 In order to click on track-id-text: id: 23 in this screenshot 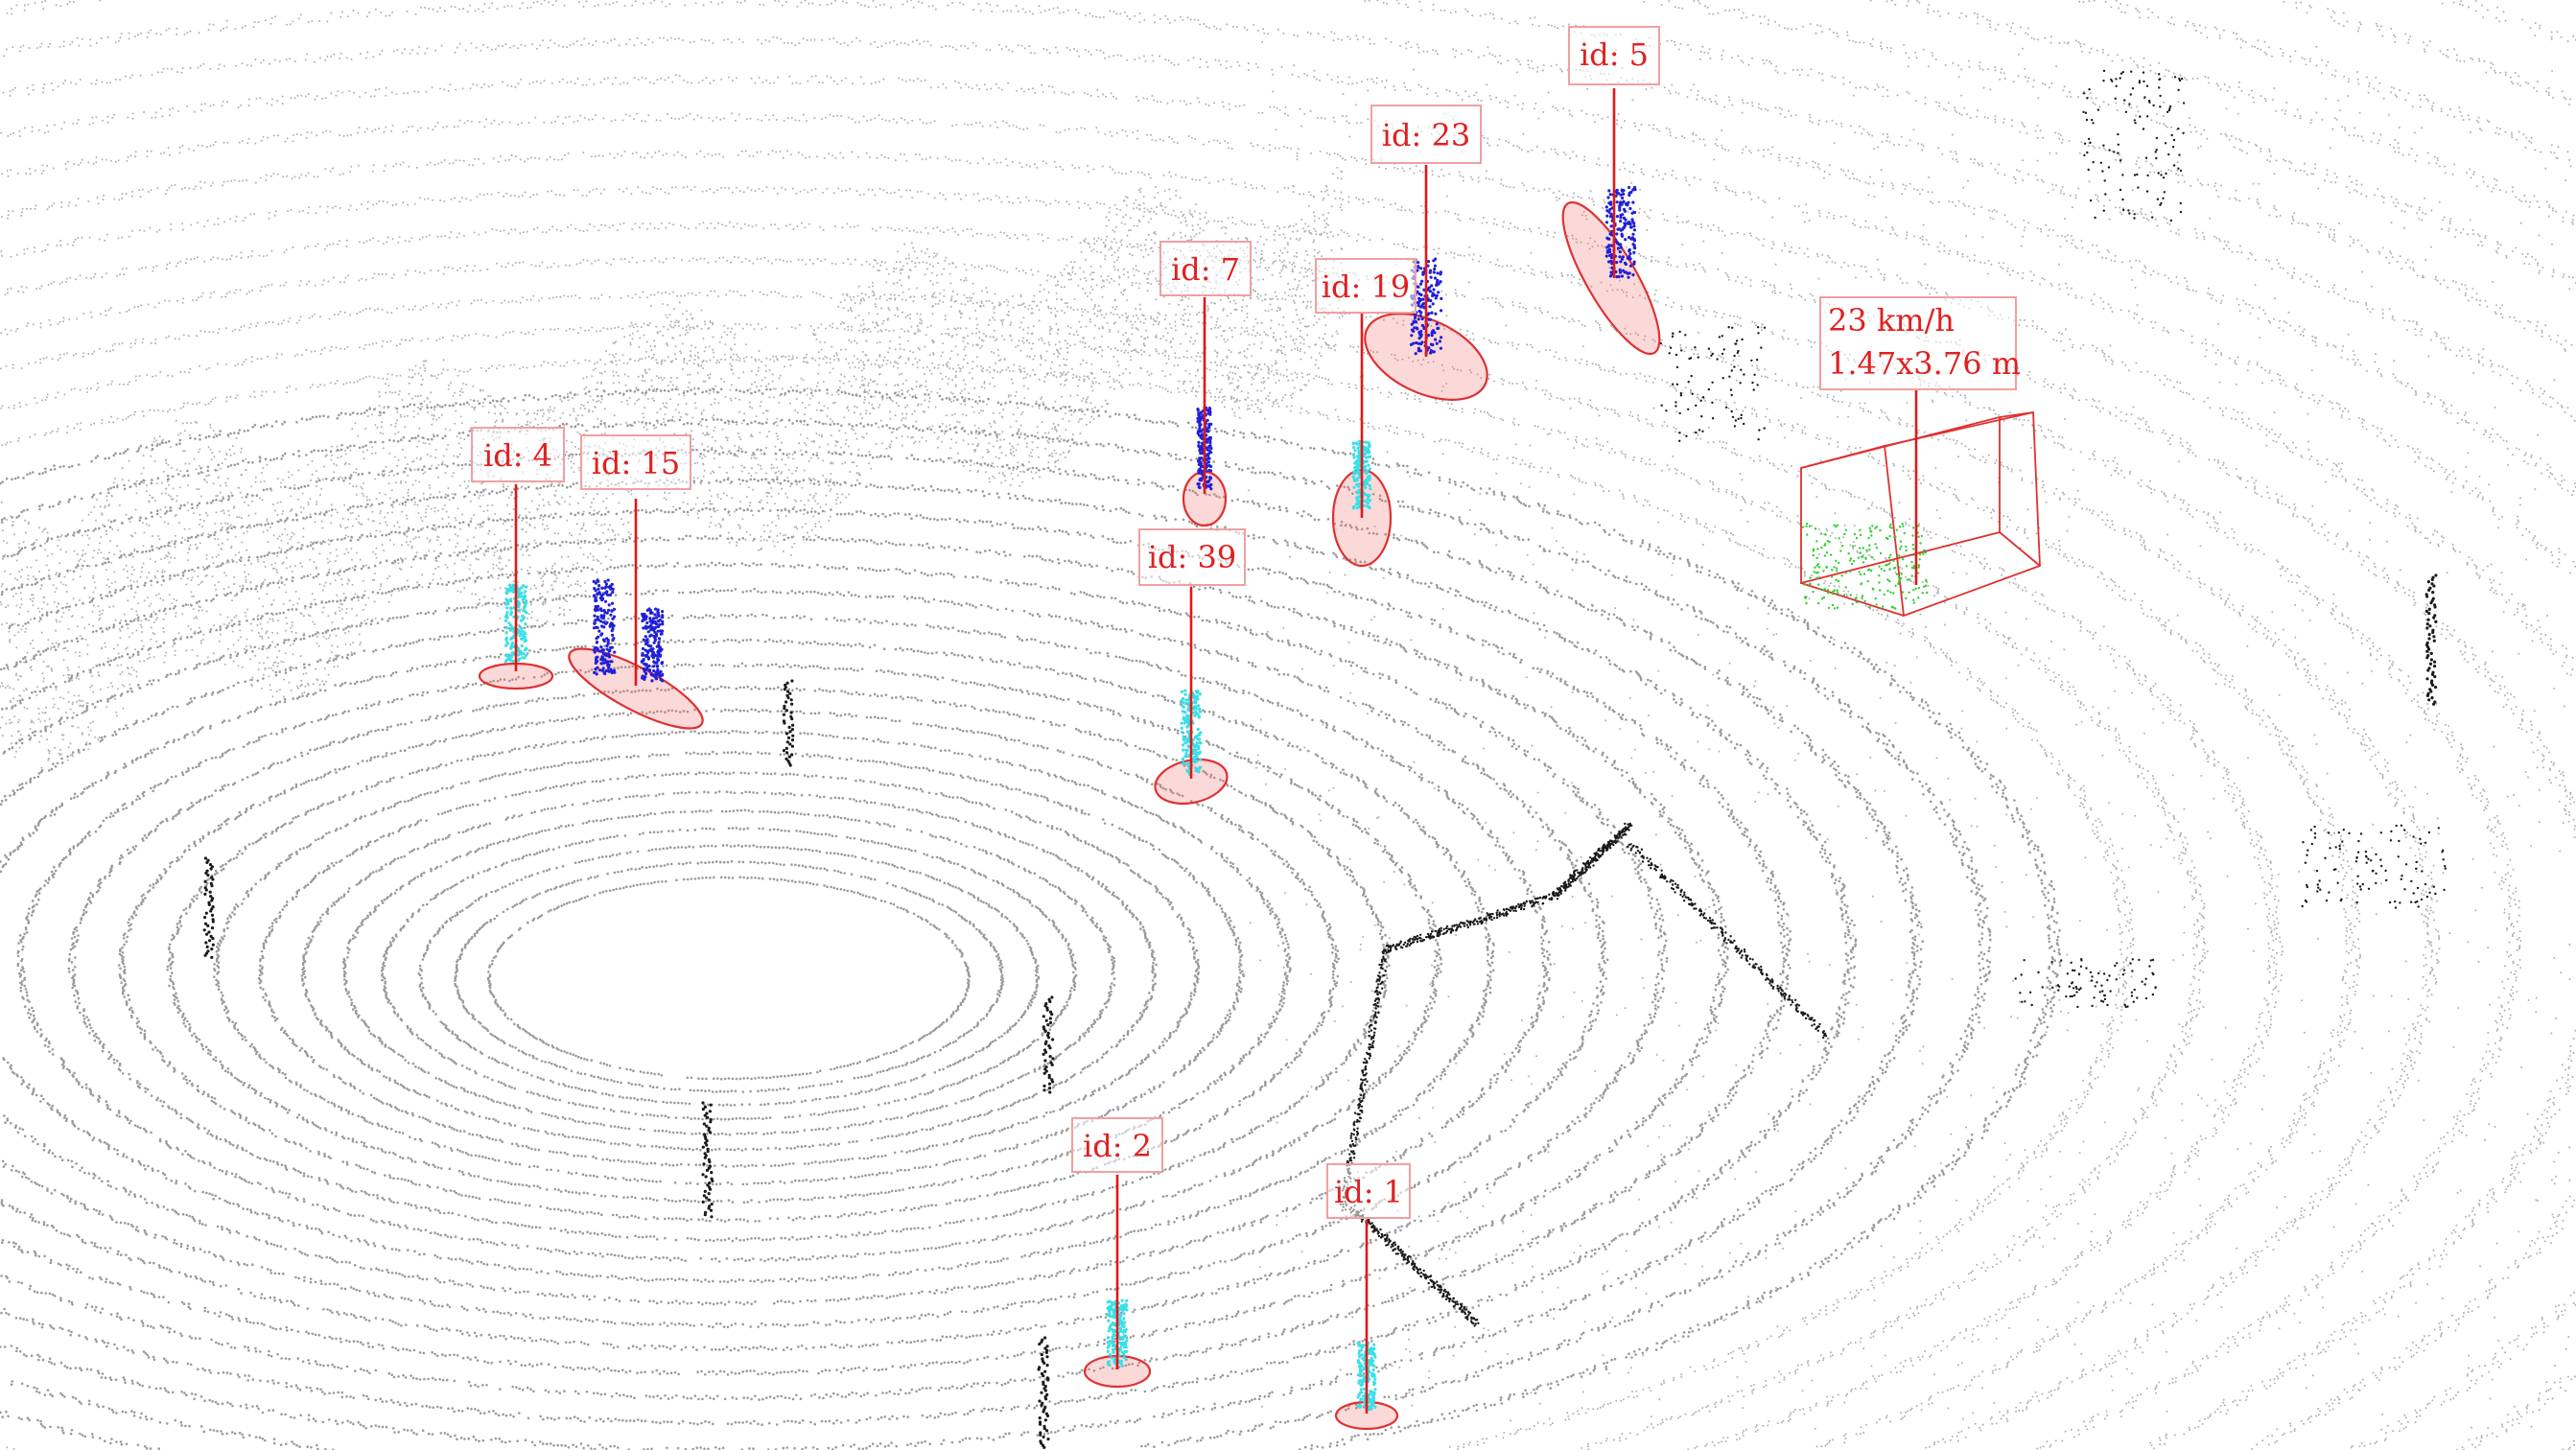, I will do `click(1426, 135)`.